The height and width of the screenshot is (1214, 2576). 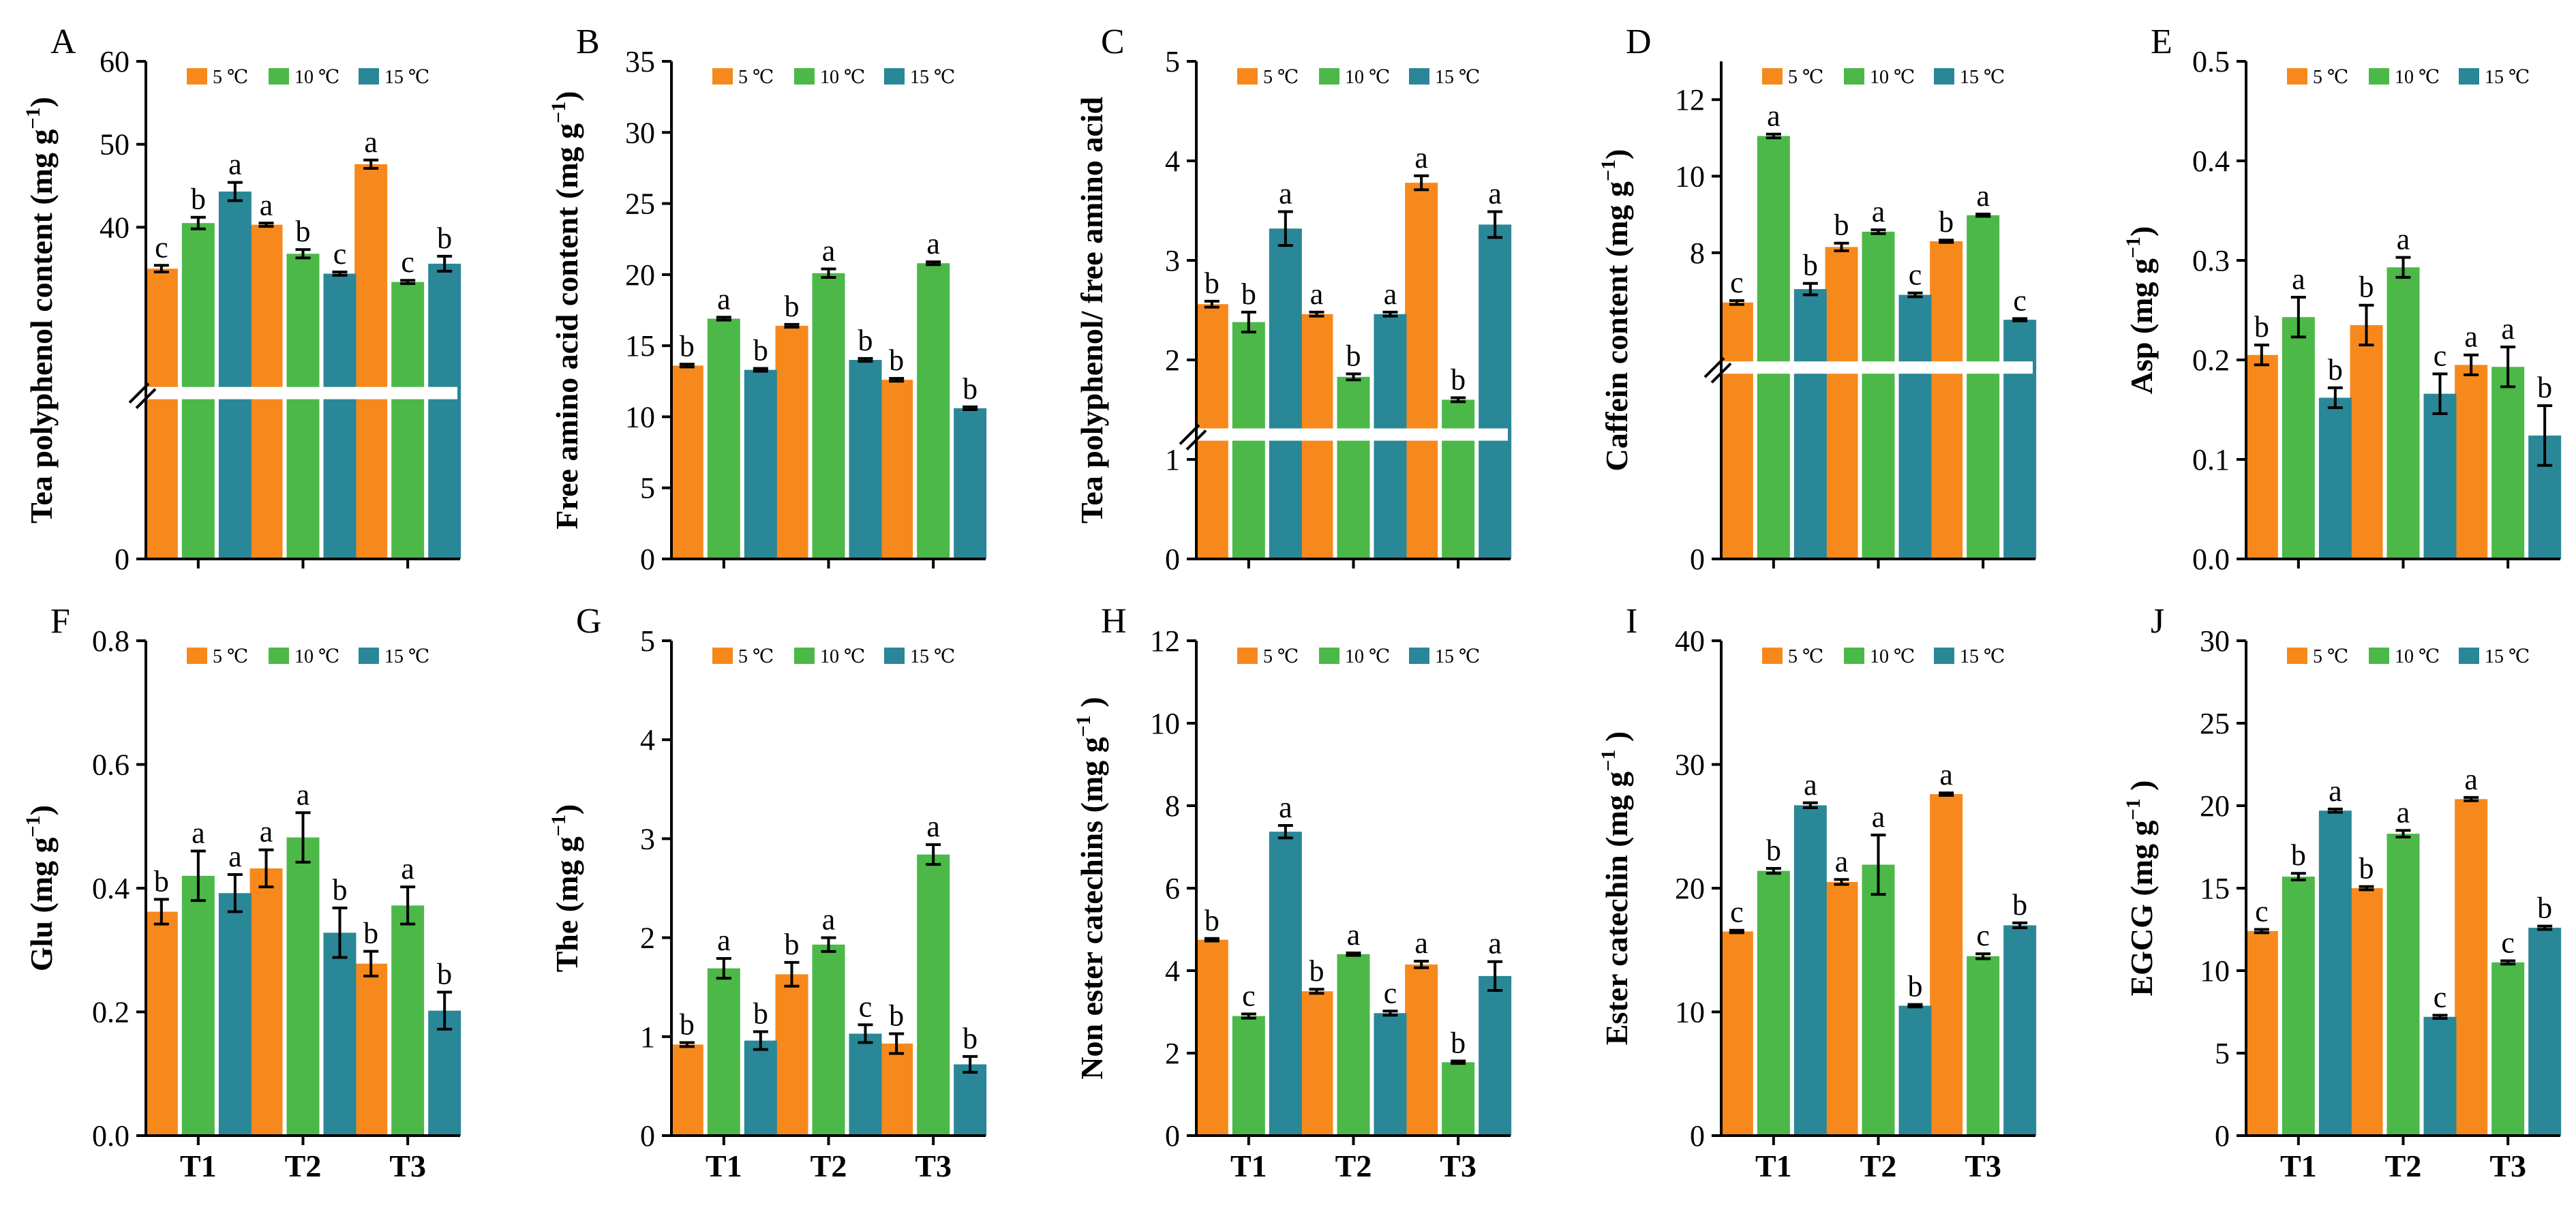 I want to click on y-tick-label: 3, so click(x=1172, y=260).